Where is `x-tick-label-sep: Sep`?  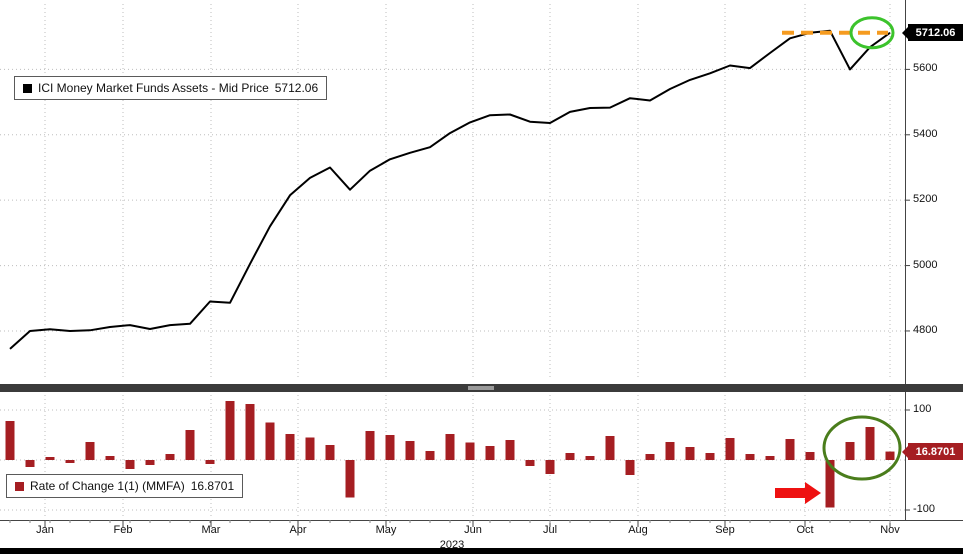
x-tick-label-sep: Sep is located at coordinates (725, 530).